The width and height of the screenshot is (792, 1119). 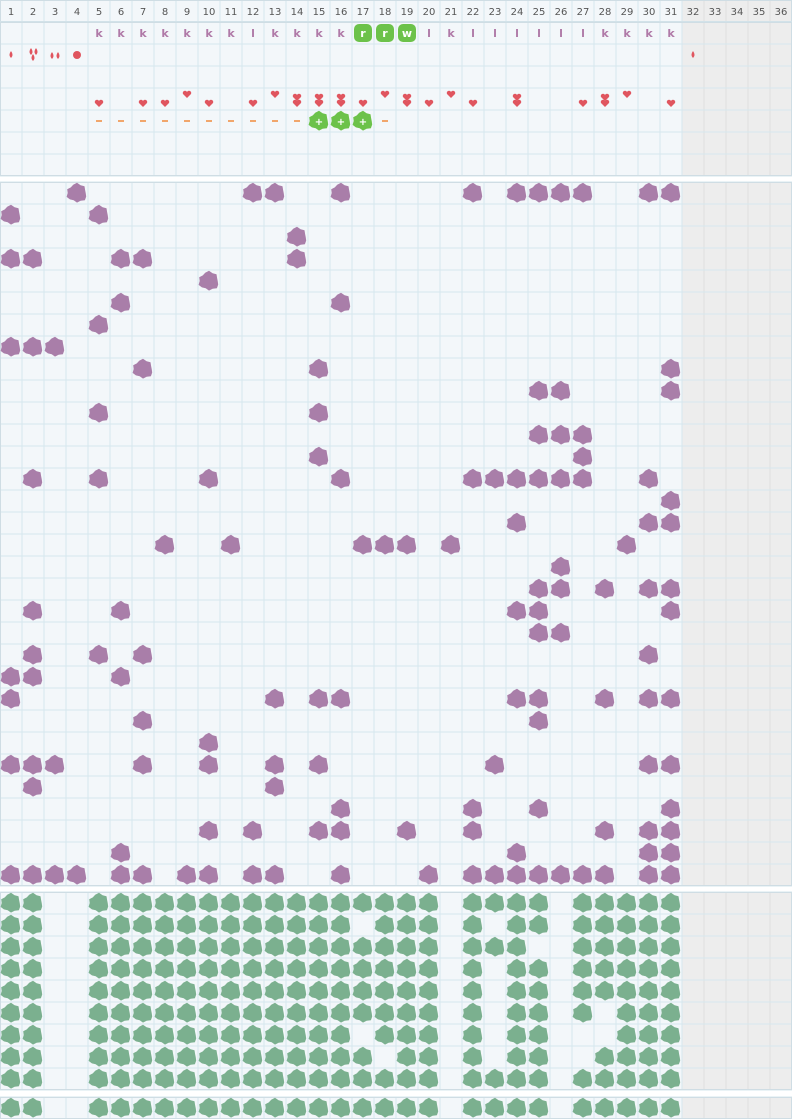 What do you see at coordinates (209, 12) in the screenshot?
I see `column-number: 10` at bounding box center [209, 12].